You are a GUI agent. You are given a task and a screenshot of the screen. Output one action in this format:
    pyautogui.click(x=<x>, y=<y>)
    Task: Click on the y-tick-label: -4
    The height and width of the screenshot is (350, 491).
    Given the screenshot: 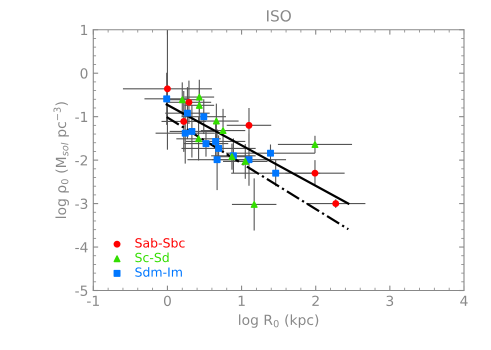 What is the action you would take?
    pyautogui.click(x=81, y=247)
    